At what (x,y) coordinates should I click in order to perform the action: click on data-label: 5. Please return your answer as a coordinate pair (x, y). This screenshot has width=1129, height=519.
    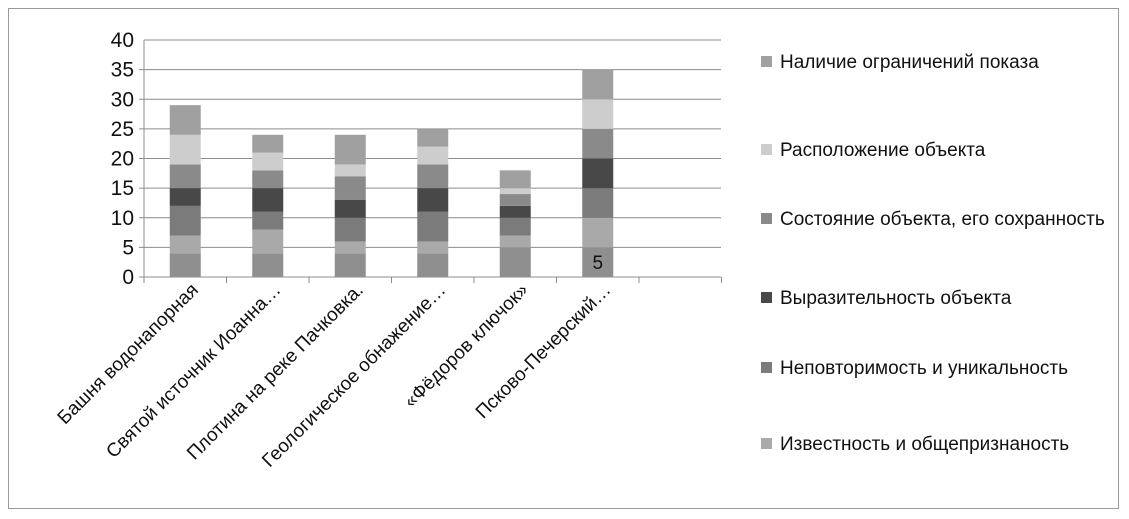
    Looking at the image, I should click on (597, 263).